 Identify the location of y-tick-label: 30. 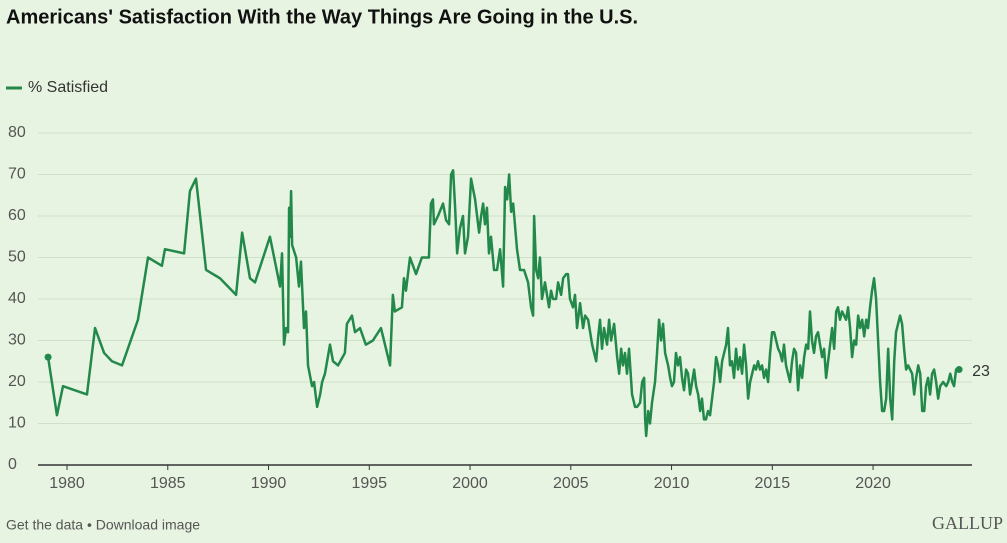
(17, 340).